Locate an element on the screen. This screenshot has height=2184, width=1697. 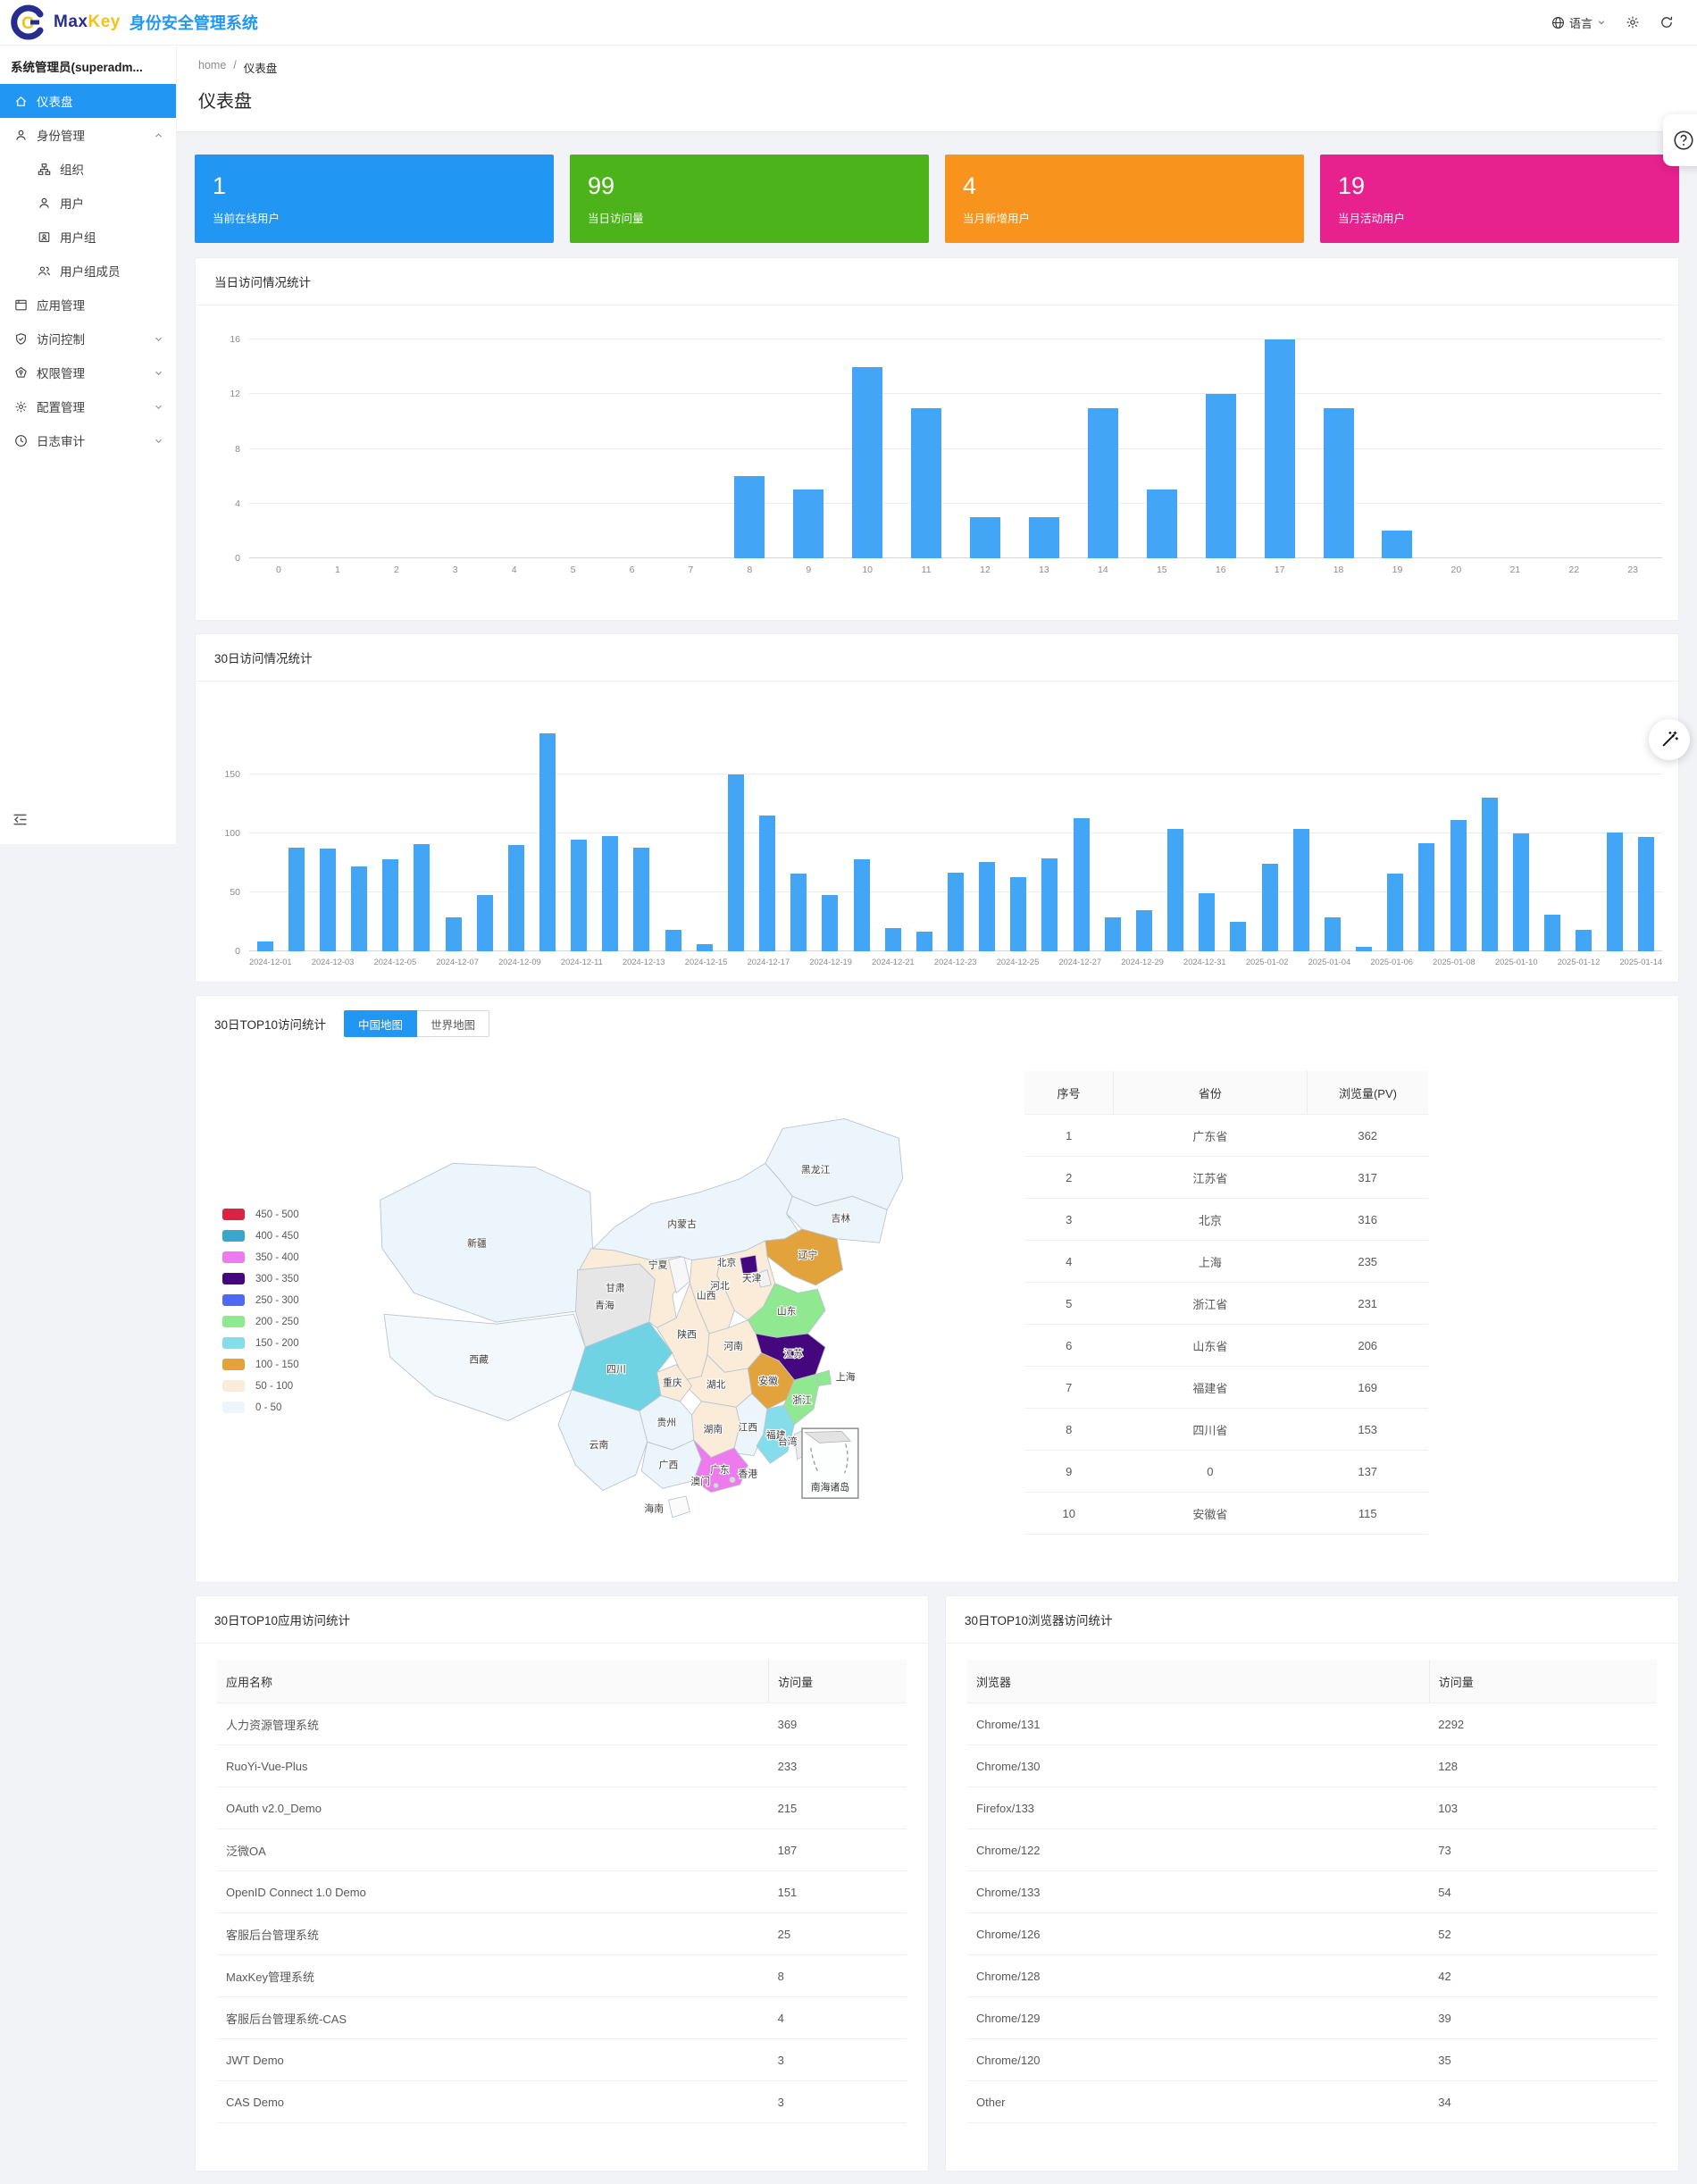
x-axis-tick: 2 is located at coordinates (396, 570).